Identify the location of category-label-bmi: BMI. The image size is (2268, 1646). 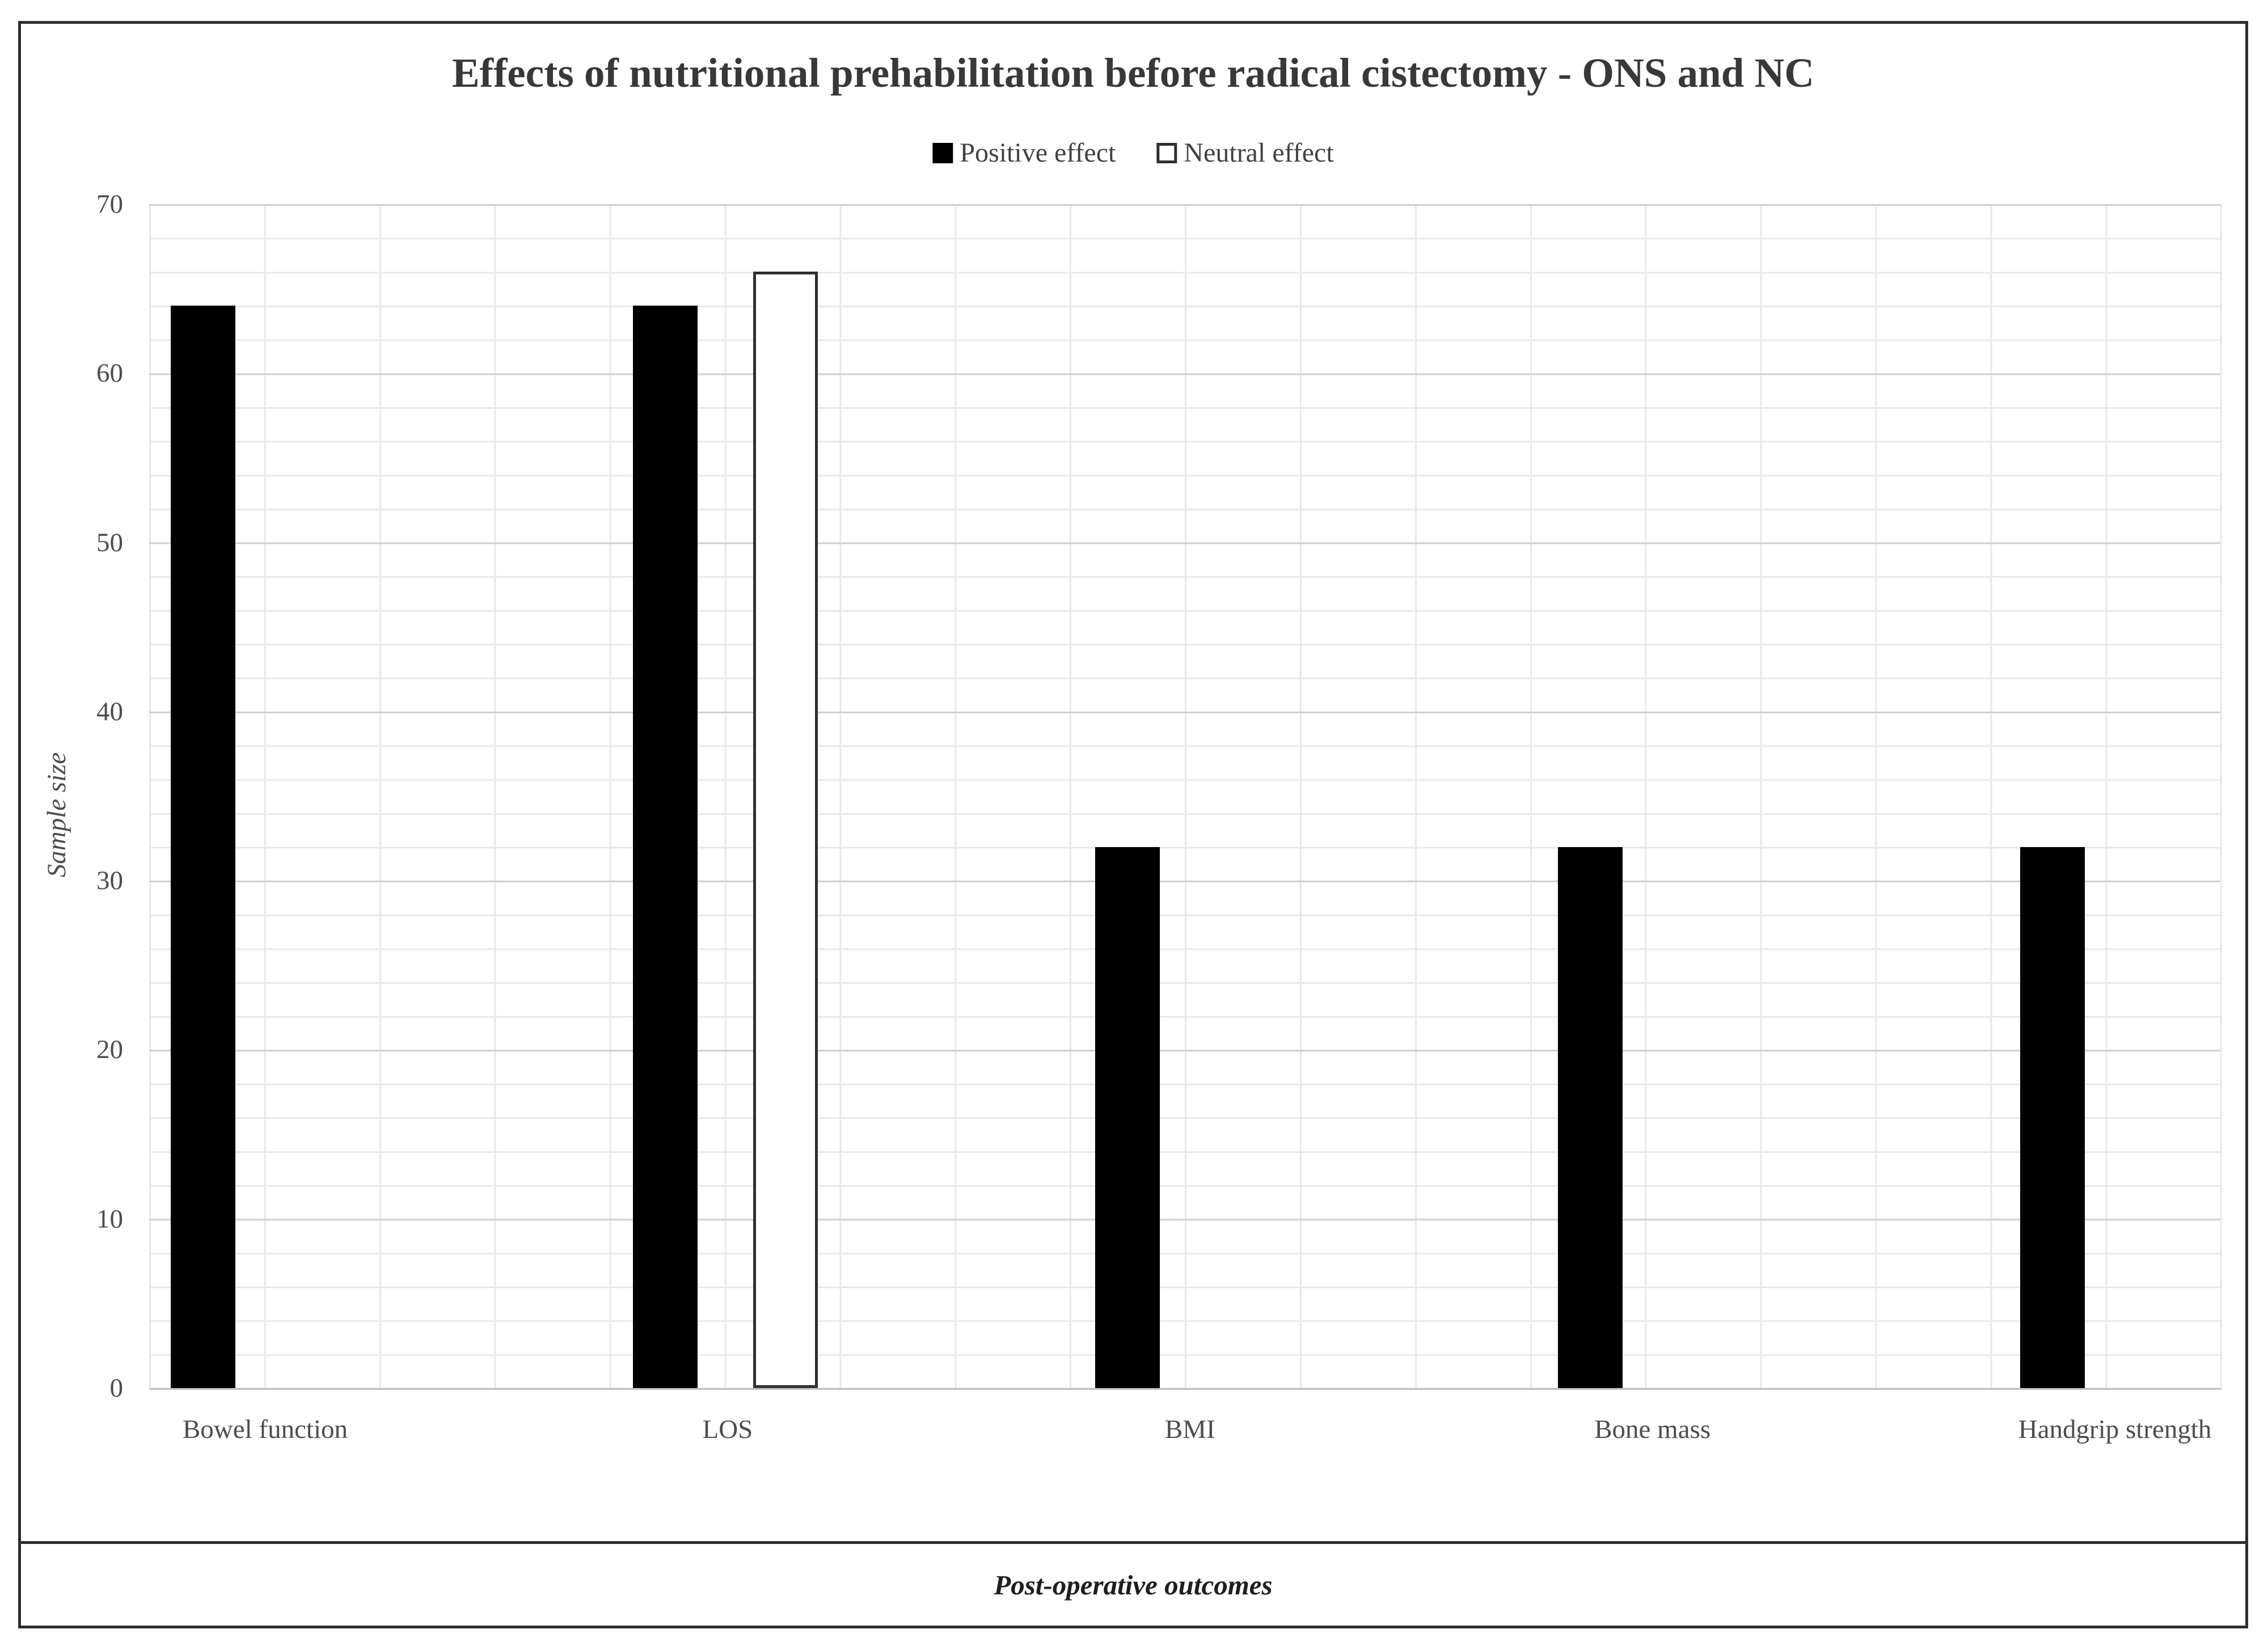
(1190, 1429).